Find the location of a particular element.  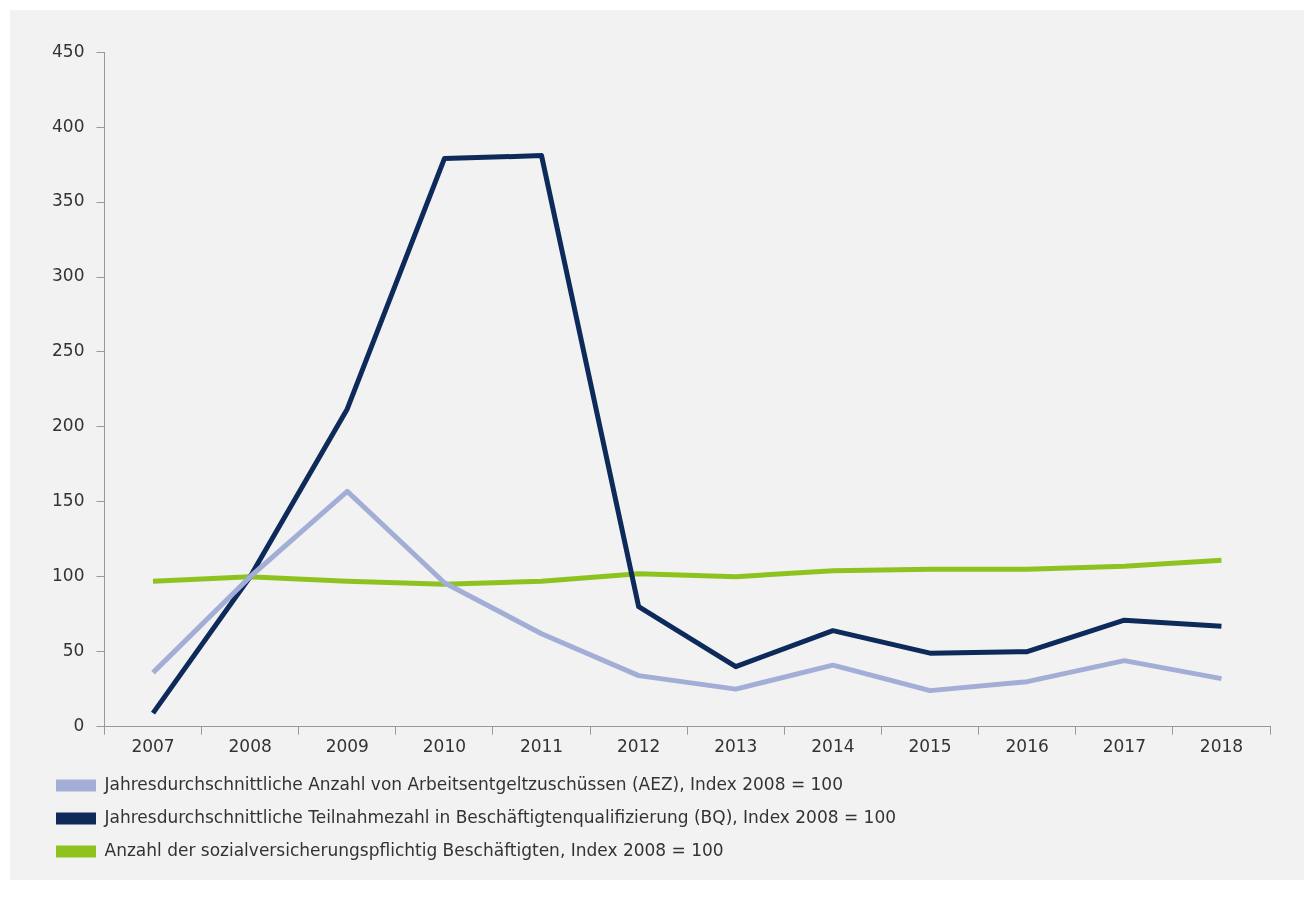

y-tick-label: 50 is located at coordinates (73, 650).